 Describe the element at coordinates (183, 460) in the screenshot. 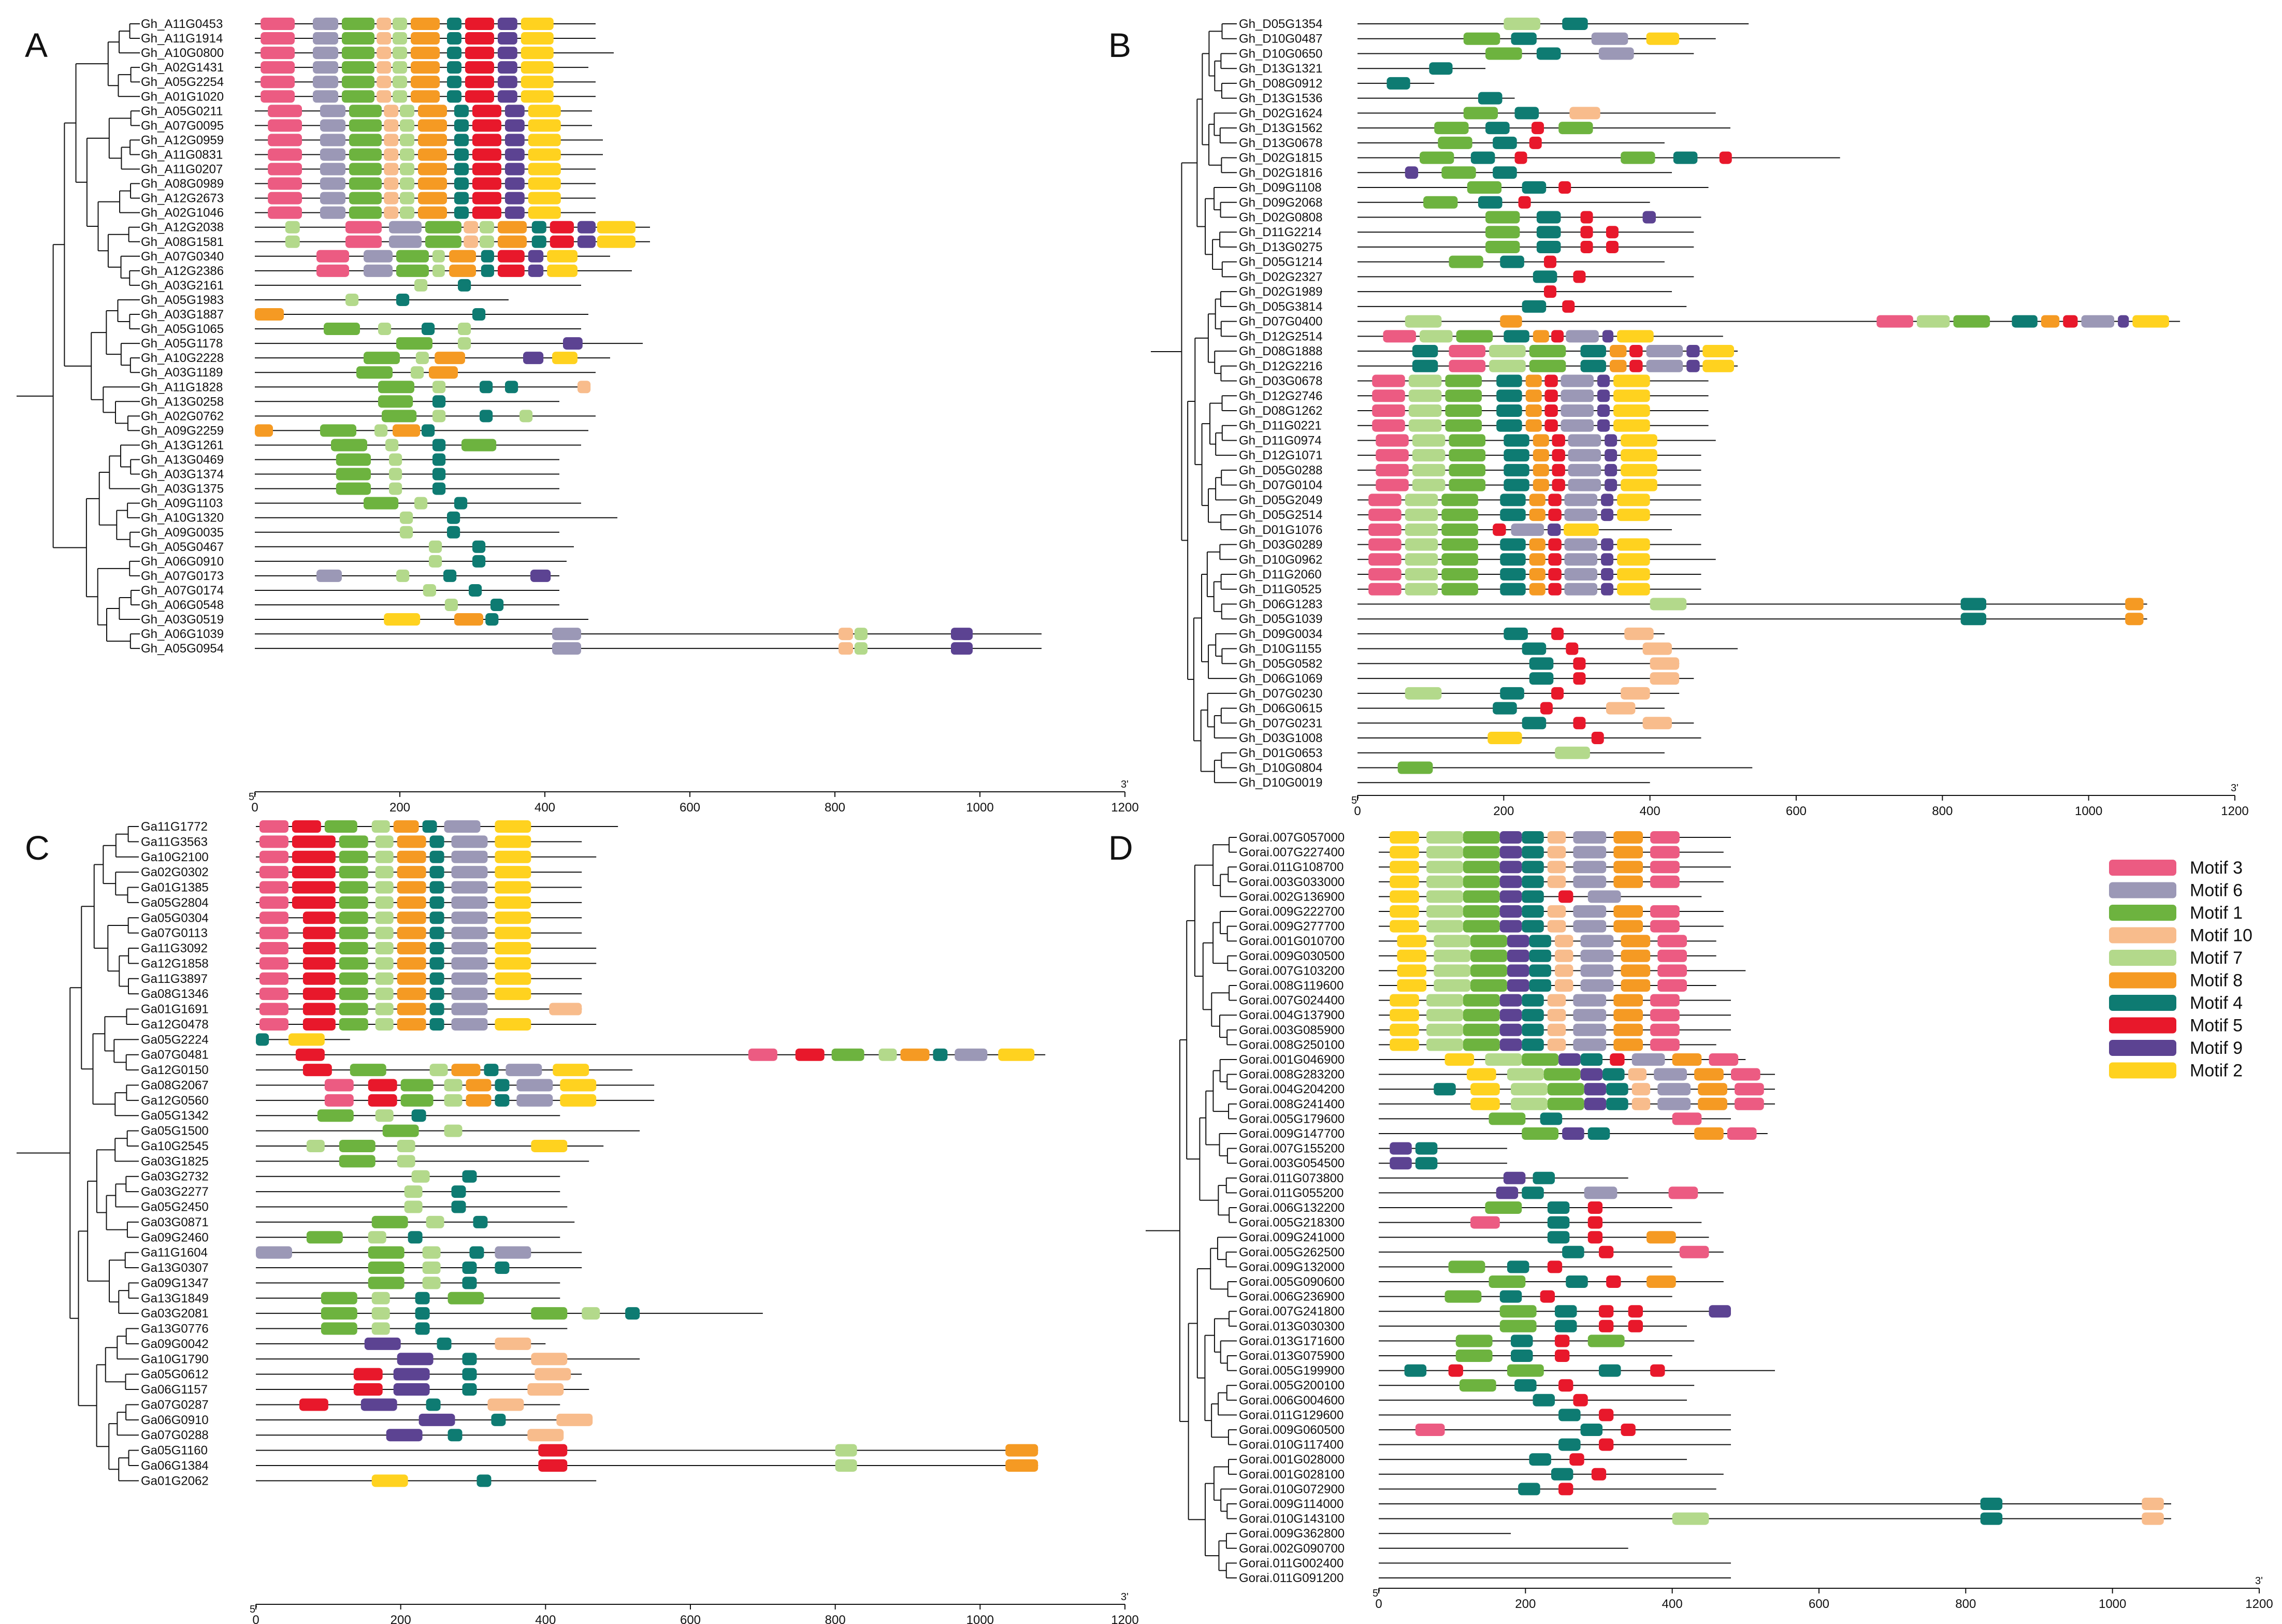

I see `gene-label: Gh_A13G0469` at that location.